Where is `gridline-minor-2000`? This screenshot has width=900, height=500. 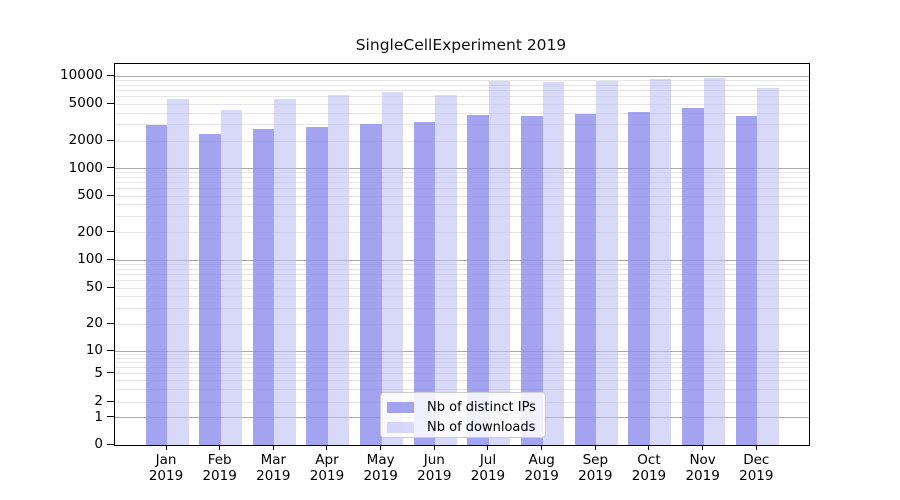
gridline-minor-2000 is located at coordinates (462, 141).